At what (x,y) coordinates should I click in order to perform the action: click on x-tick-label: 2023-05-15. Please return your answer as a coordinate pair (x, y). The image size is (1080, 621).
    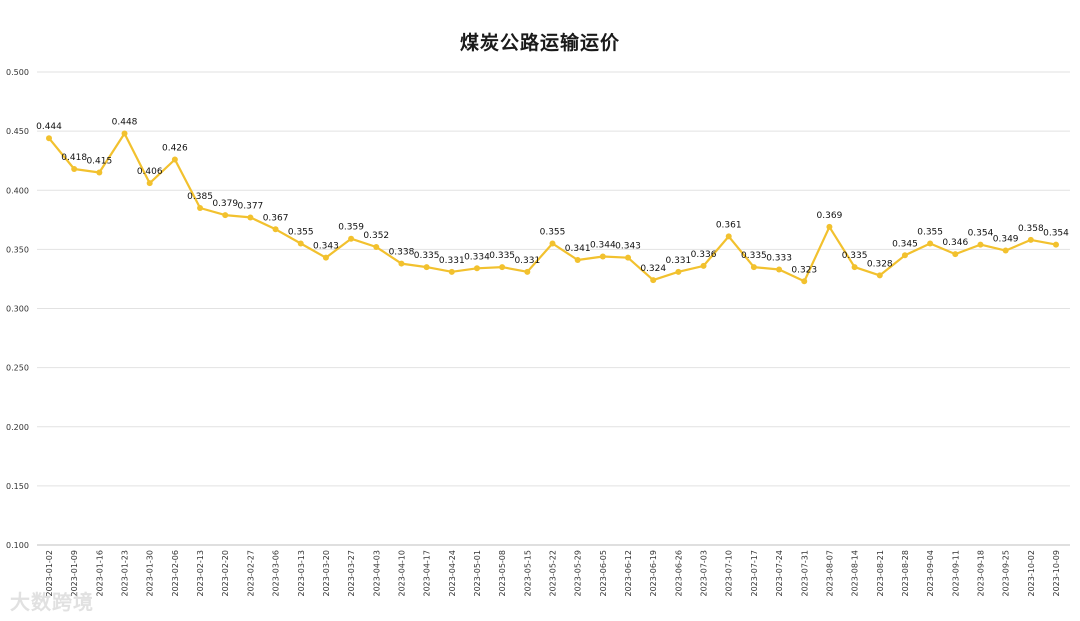
    Looking at the image, I should click on (527, 573).